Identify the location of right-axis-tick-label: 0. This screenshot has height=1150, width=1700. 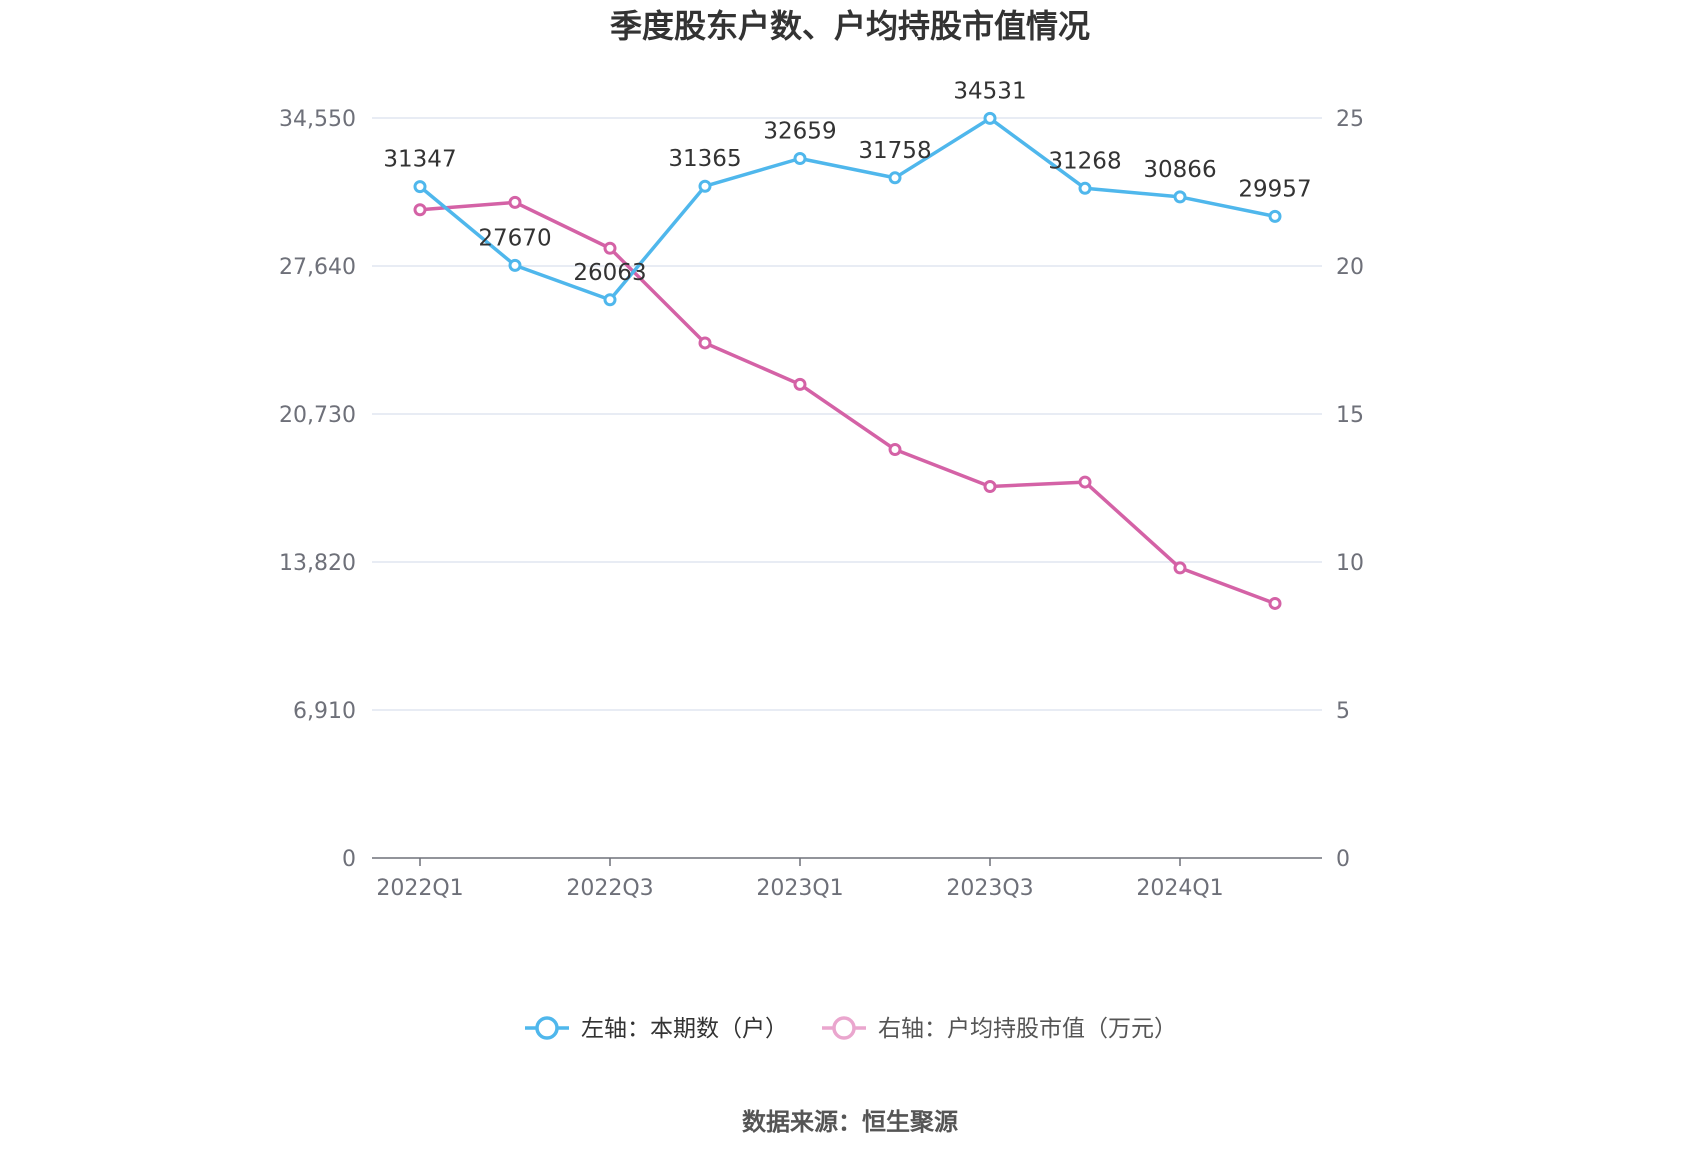
(1343, 859).